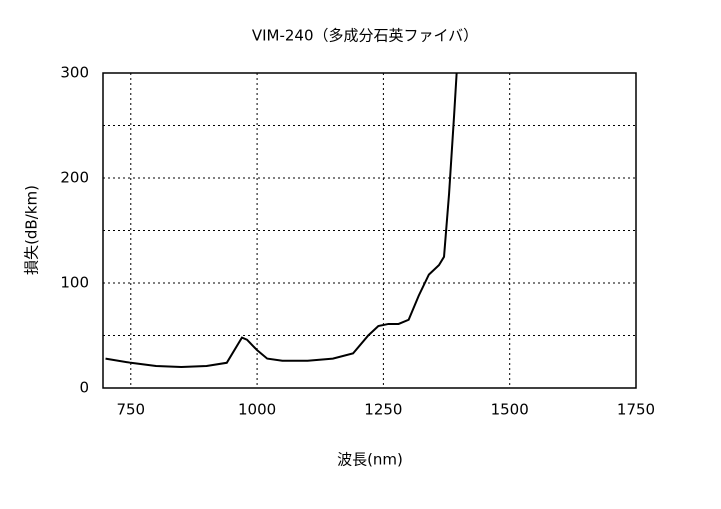  Describe the element at coordinates (130, 410) in the screenshot. I see `x-tick-label: 750` at that location.